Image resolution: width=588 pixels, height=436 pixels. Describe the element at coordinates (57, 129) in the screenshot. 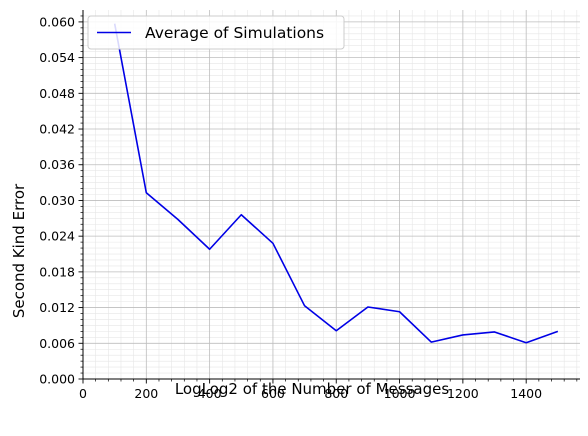

I see `y-tick-label: 0.042` at that location.